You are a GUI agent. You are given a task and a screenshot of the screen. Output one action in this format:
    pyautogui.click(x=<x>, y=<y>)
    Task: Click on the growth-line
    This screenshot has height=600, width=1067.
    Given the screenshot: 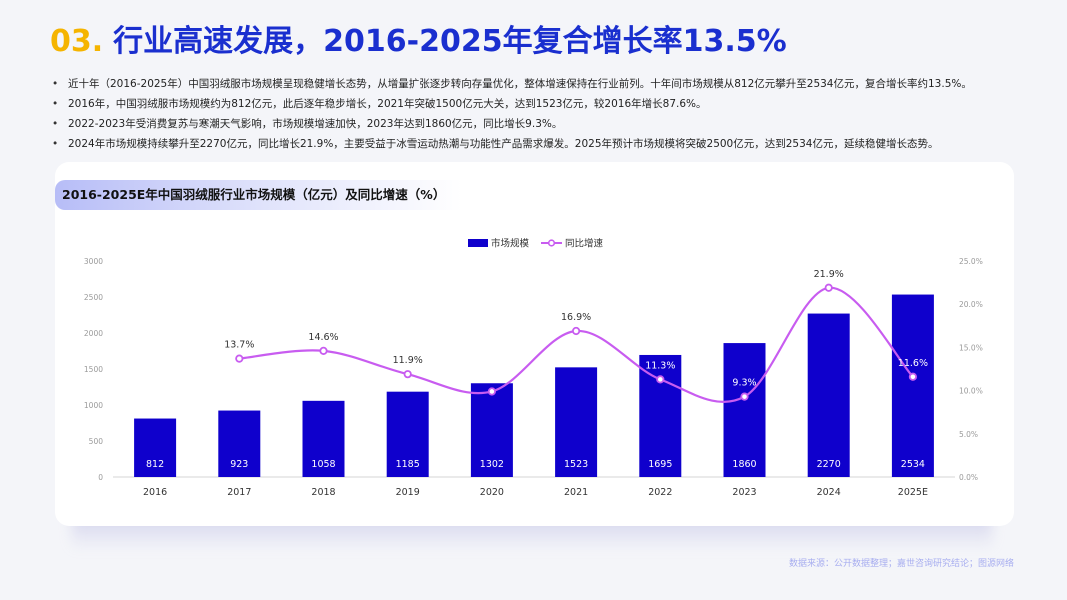 What is the action you would take?
    pyautogui.click(x=576, y=344)
    